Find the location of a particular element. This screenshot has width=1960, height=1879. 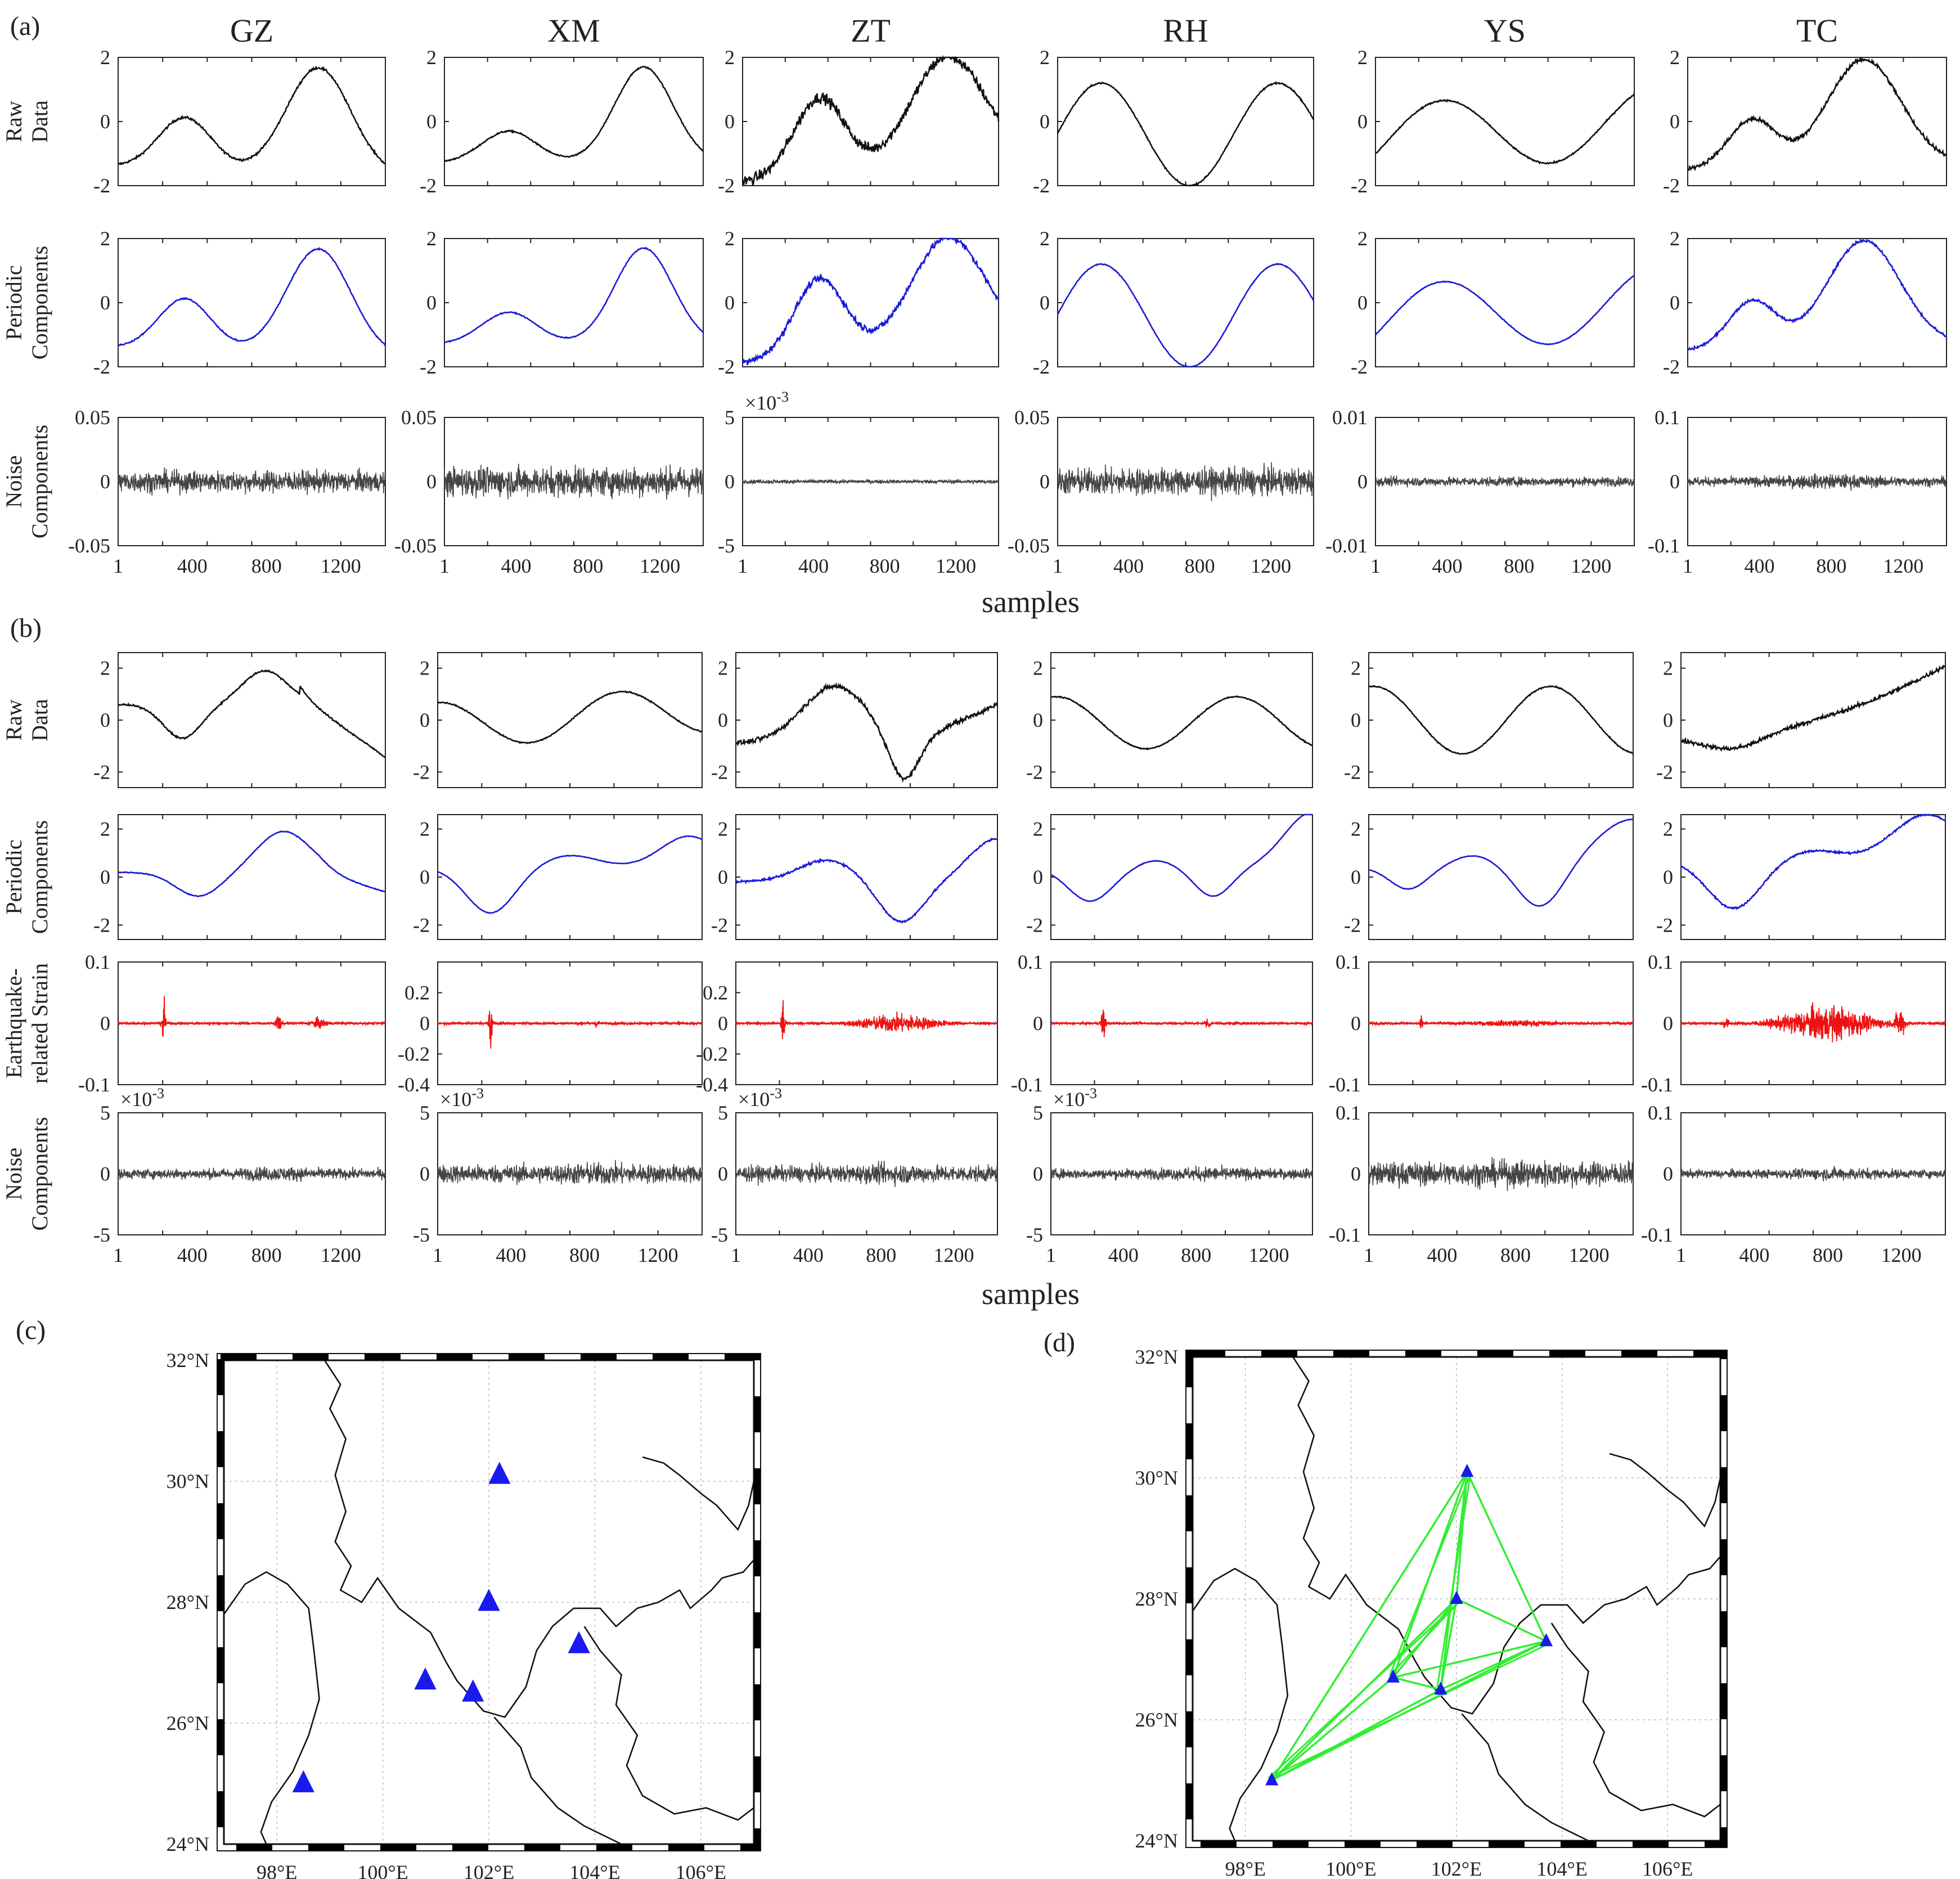

panel-a-noise-xm-xtick-label: 1 is located at coordinates (444, 566).